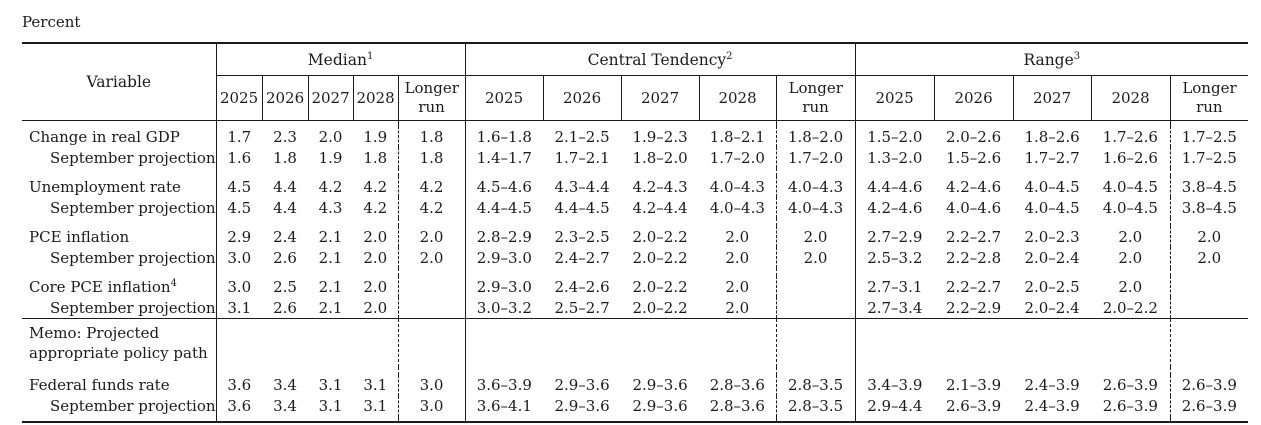  What do you see at coordinates (285, 186) in the screenshot?
I see `value-cell: 4.4` at bounding box center [285, 186].